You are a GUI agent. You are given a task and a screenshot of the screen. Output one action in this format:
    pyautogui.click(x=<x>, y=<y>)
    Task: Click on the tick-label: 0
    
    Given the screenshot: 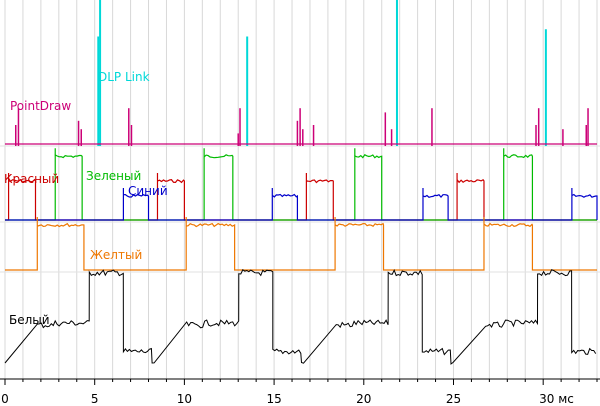 What is the action you would take?
    pyautogui.click(x=5, y=399)
    